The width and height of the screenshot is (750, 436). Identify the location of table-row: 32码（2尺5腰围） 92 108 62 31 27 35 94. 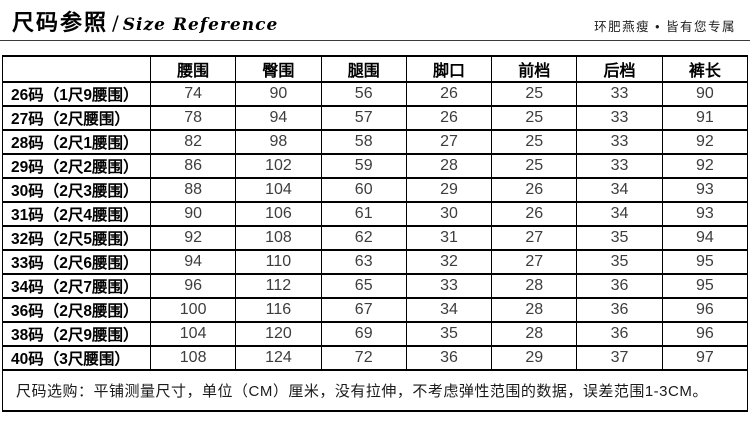
(375, 238).